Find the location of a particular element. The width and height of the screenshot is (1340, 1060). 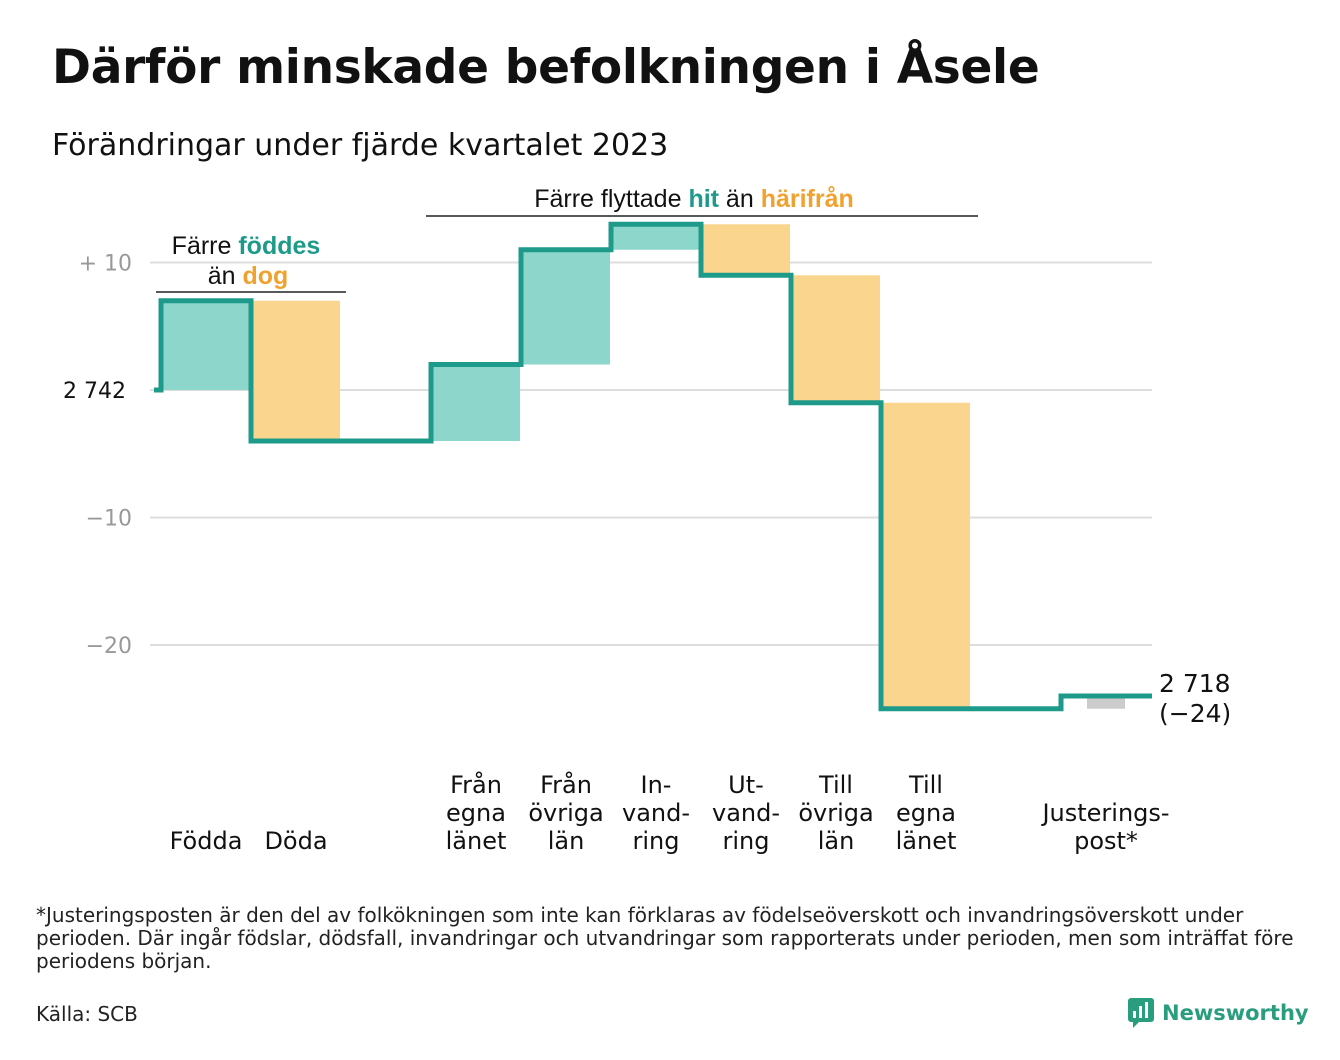

x-axis-label: In- is located at coordinates (656, 785).